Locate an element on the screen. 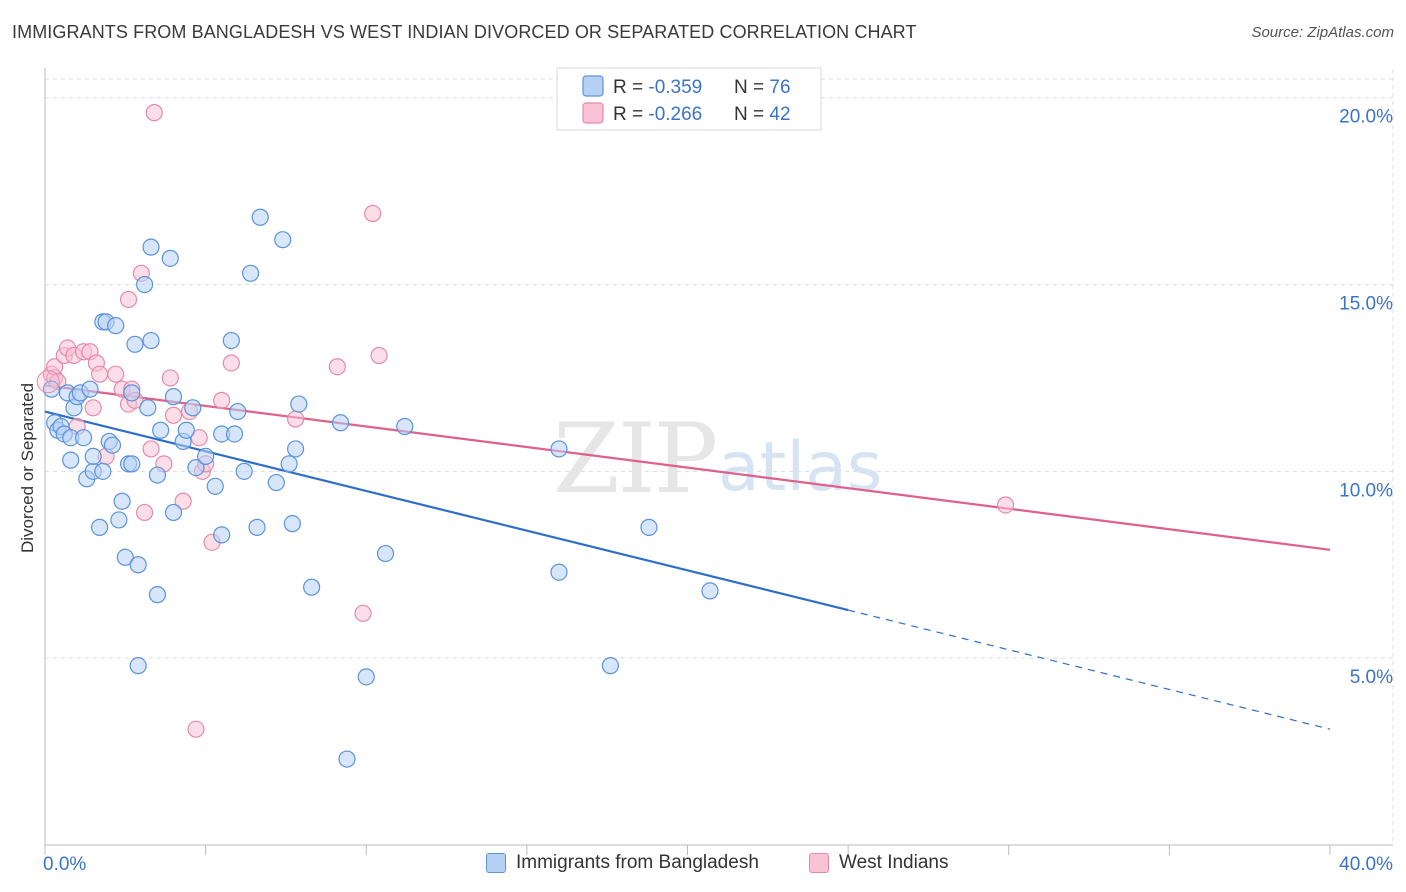  x-tick-label: 0.0% is located at coordinates (64, 864).